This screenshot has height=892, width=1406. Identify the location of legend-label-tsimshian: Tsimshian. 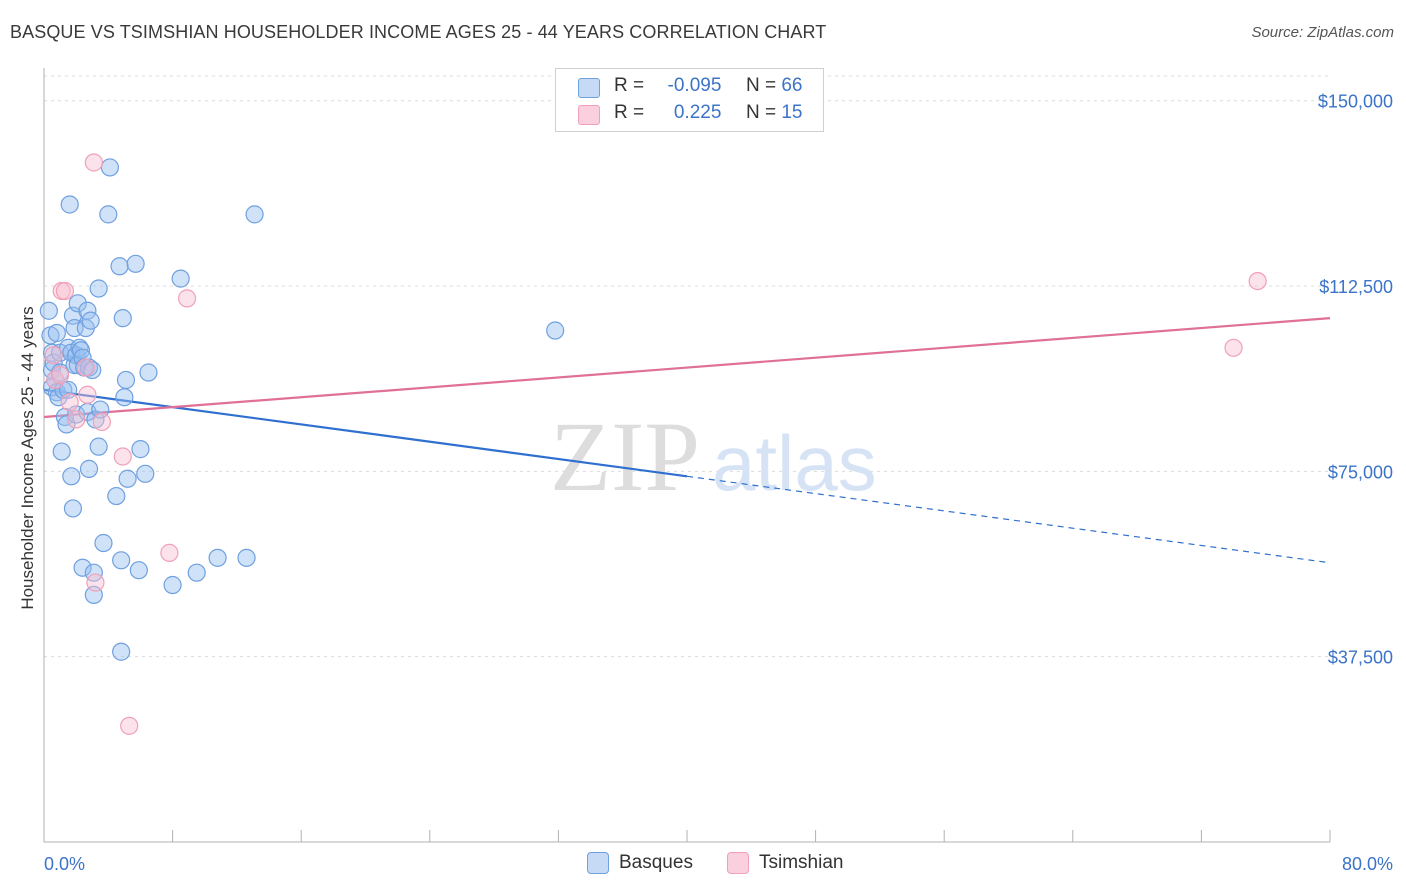
(801, 862).